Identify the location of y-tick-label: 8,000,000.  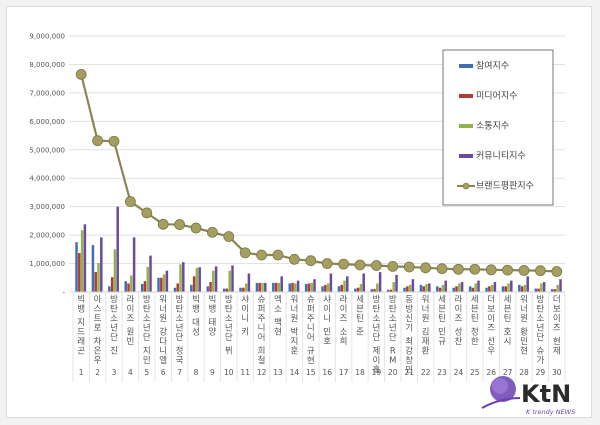
(47, 65).